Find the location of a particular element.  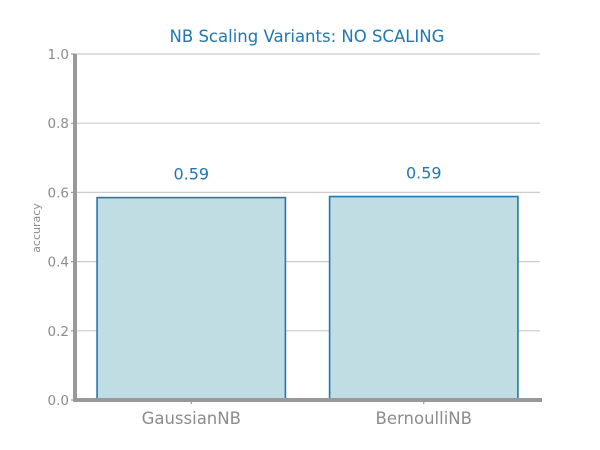

y-tick-label: 0.0 is located at coordinates (58, 401).